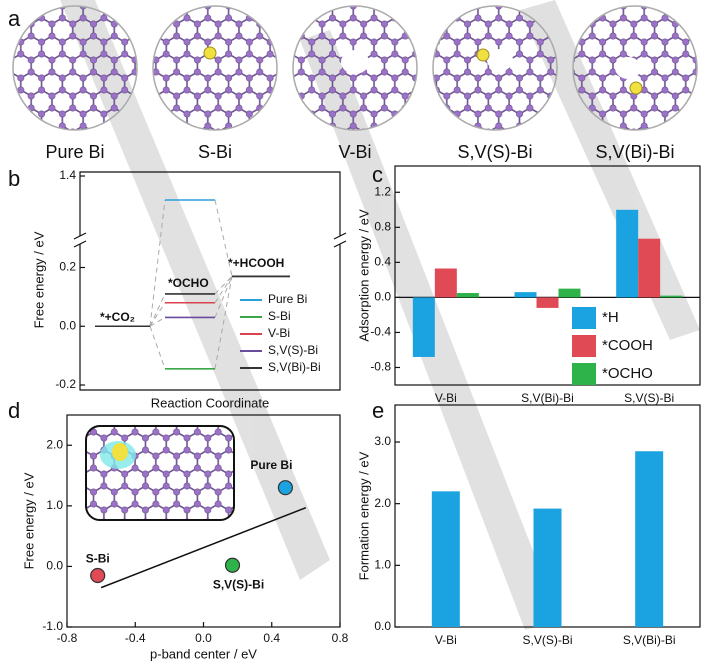 This screenshot has height=671, width=707. I want to click on y-tick-label: 3.0, so click(382, 441).